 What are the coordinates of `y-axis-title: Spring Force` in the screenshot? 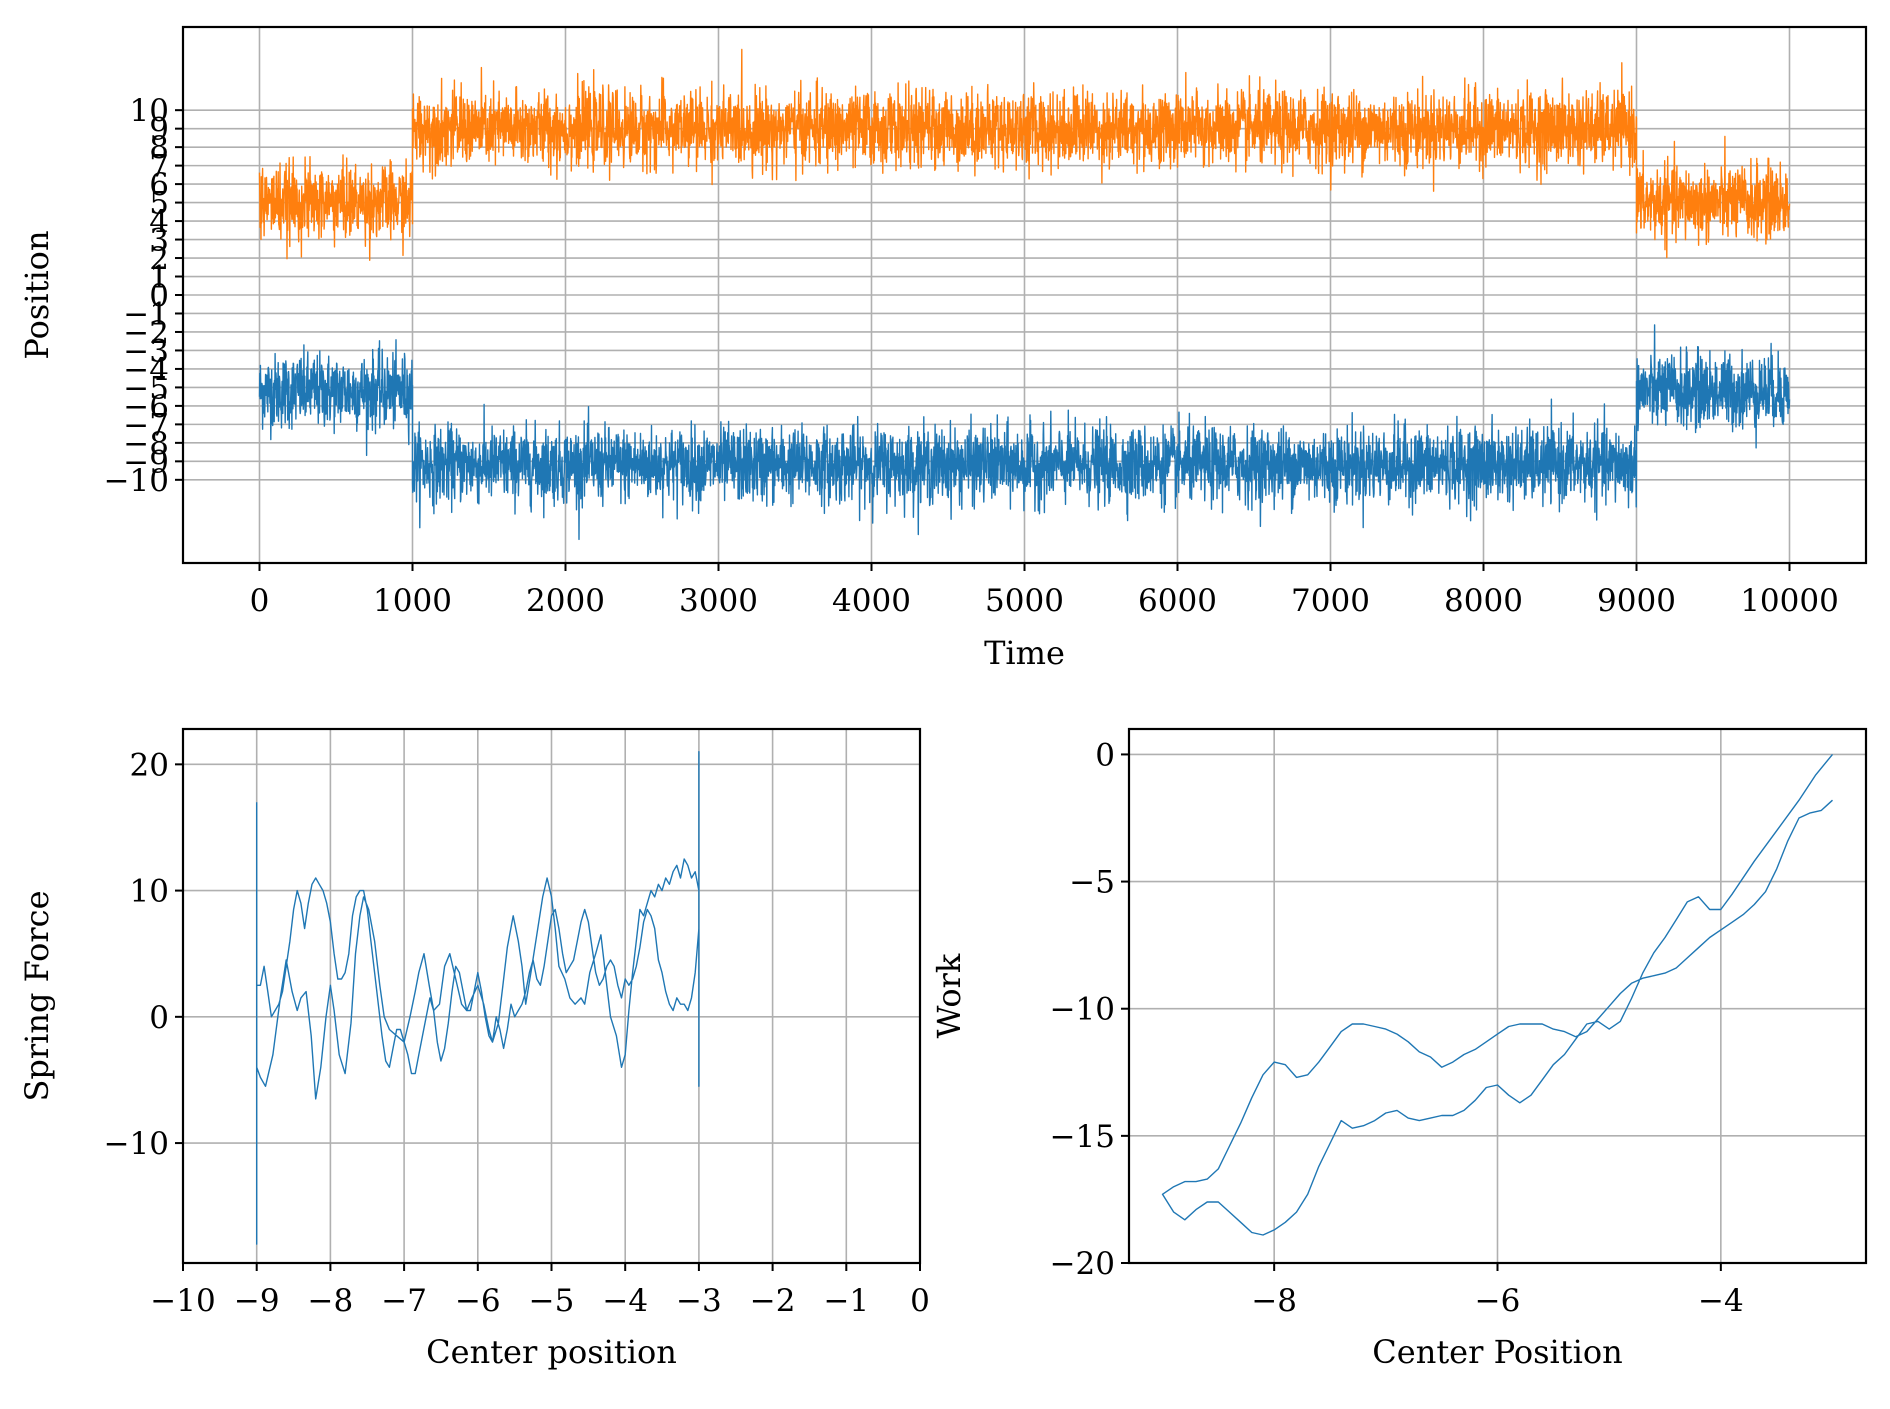 It's located at (37, 995).